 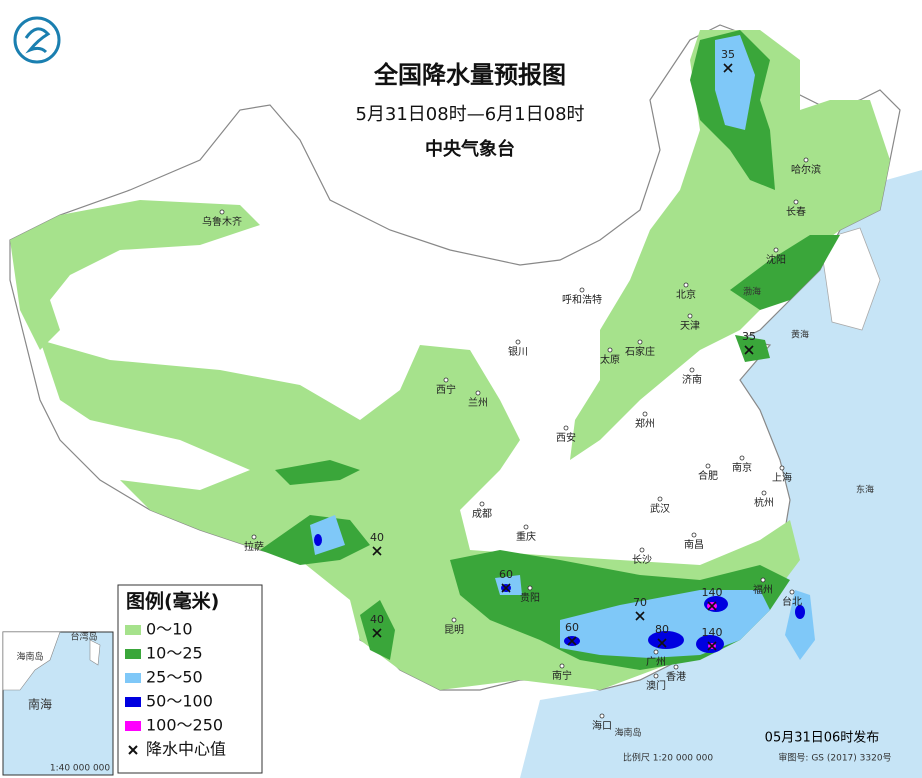 I want to click on city-label: 北京, so click(x=686, y=294).